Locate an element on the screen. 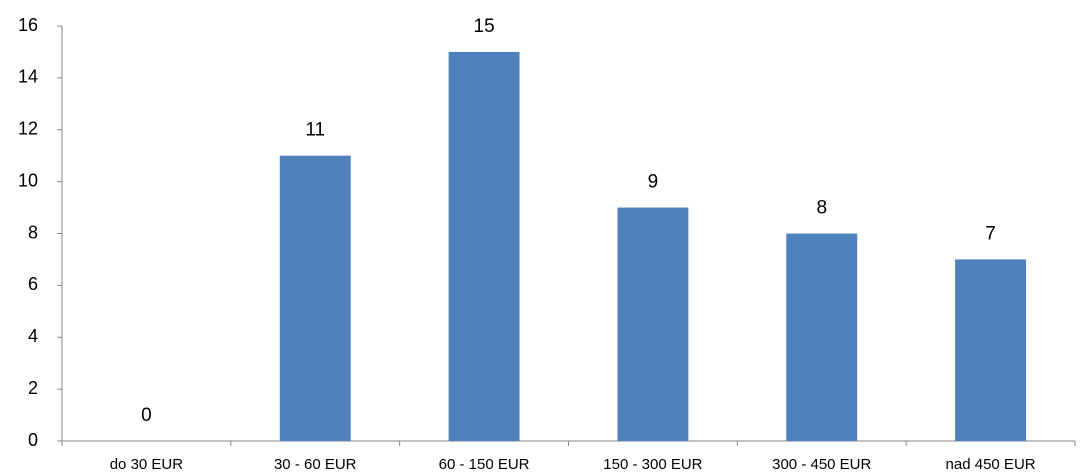 The height and width of the screenshot is (475, 1082). y-tick-label: 14 is located at coordinates (28, 77).